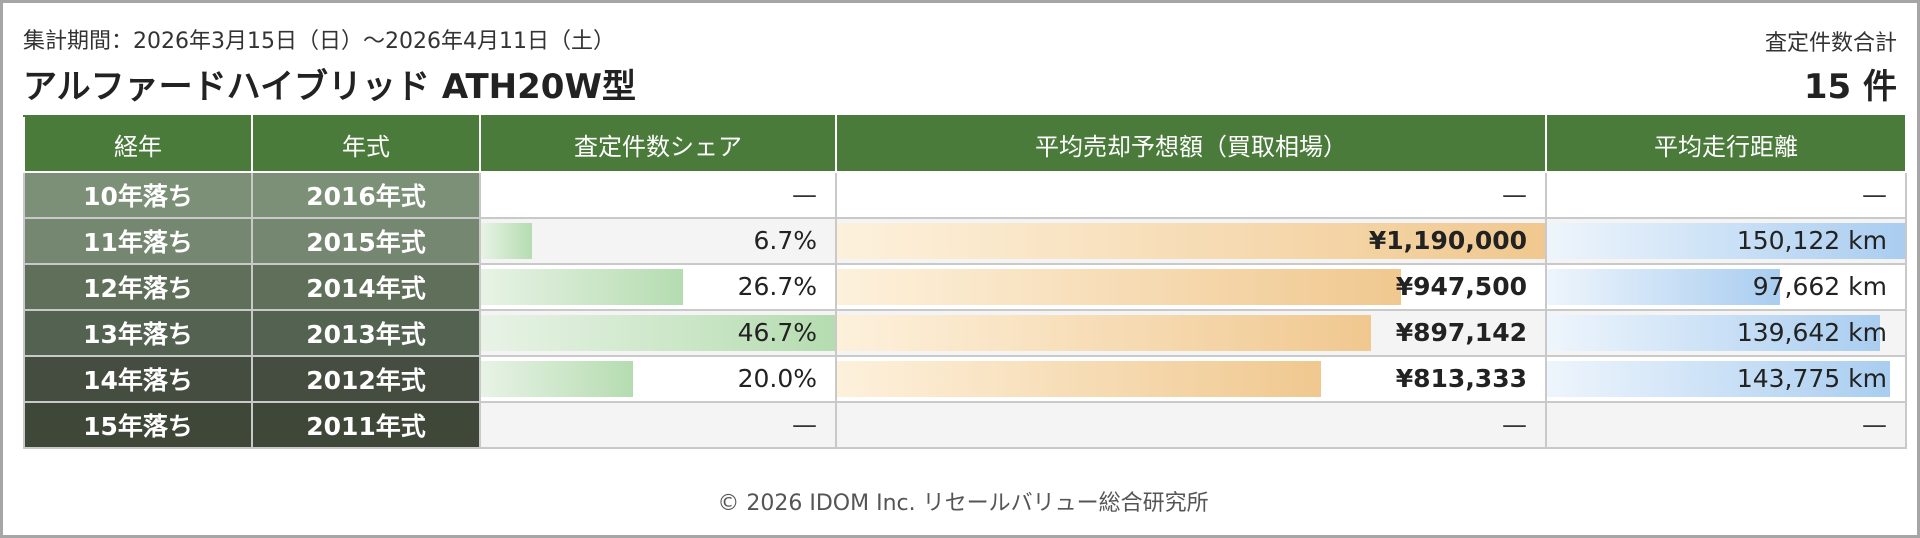 This screenshot has height=538, width=1920. Describe the element at coordinates (1819, 286) in the screenshot. I see `distance-value: 97,662 km` at that location.